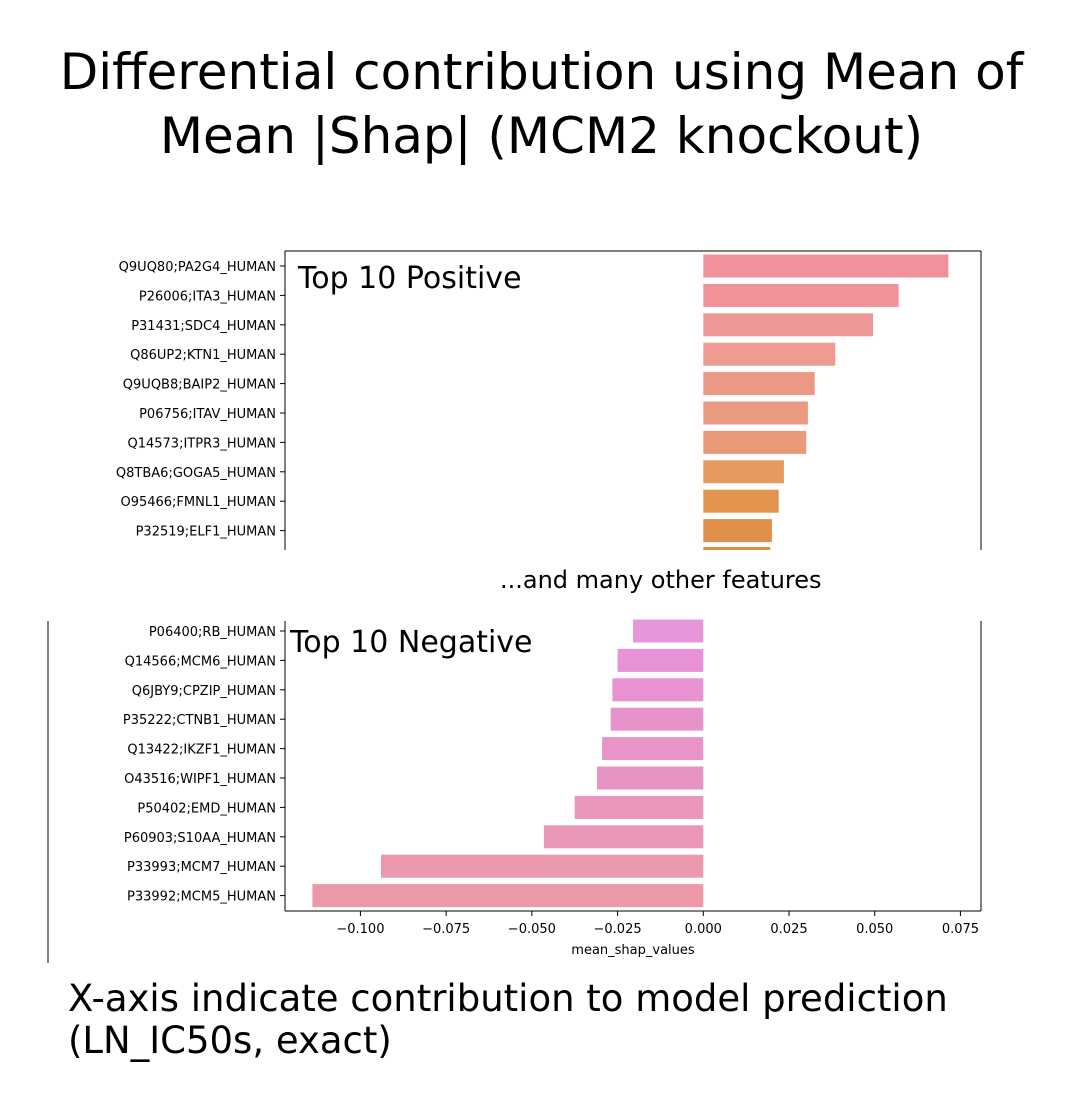 This screenshot has width=1083, height=1111. What do you see at coordinates (199, 385) in the screenshot?
I see `category-label: Q9UQB8;BAIP2_HUMAN` at bounding box center [199, 385].